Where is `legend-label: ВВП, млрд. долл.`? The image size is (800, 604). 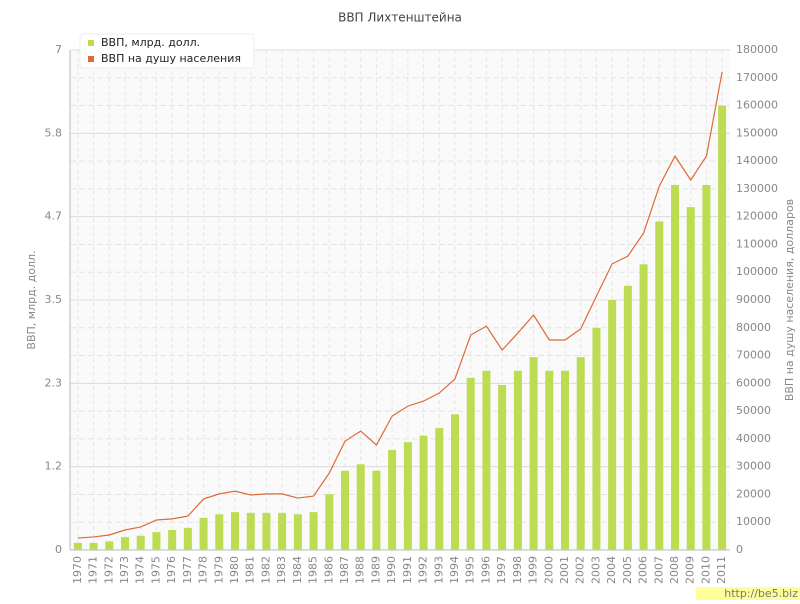
legend-label: ВВП, млрд. долл. is located at coordinates (150, 42).